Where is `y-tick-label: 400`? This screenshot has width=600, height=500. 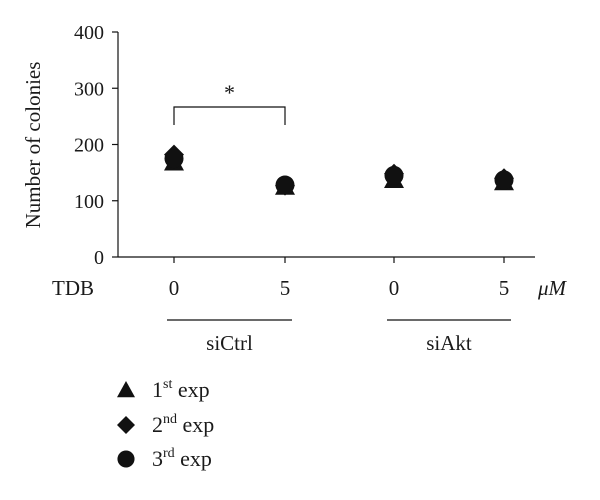
y-tick-label: 400 is located at coordinates (89, 33).